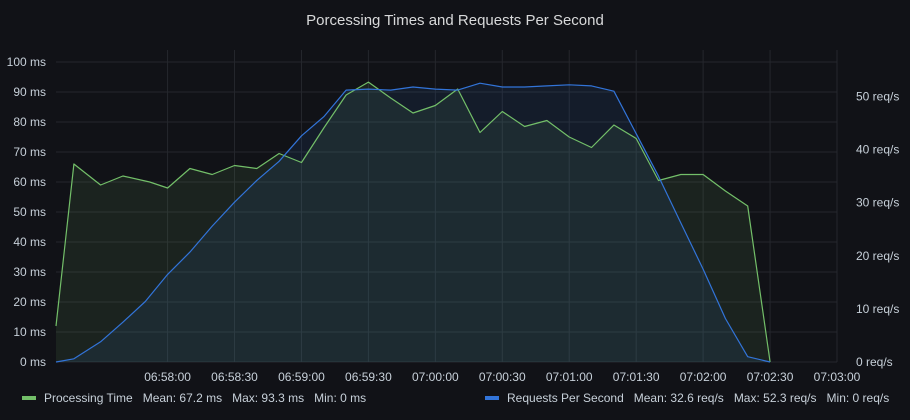 This screenshot has height=420, width=910. I want to click on x-tick-label: 07:01:30, so click(636, 377).